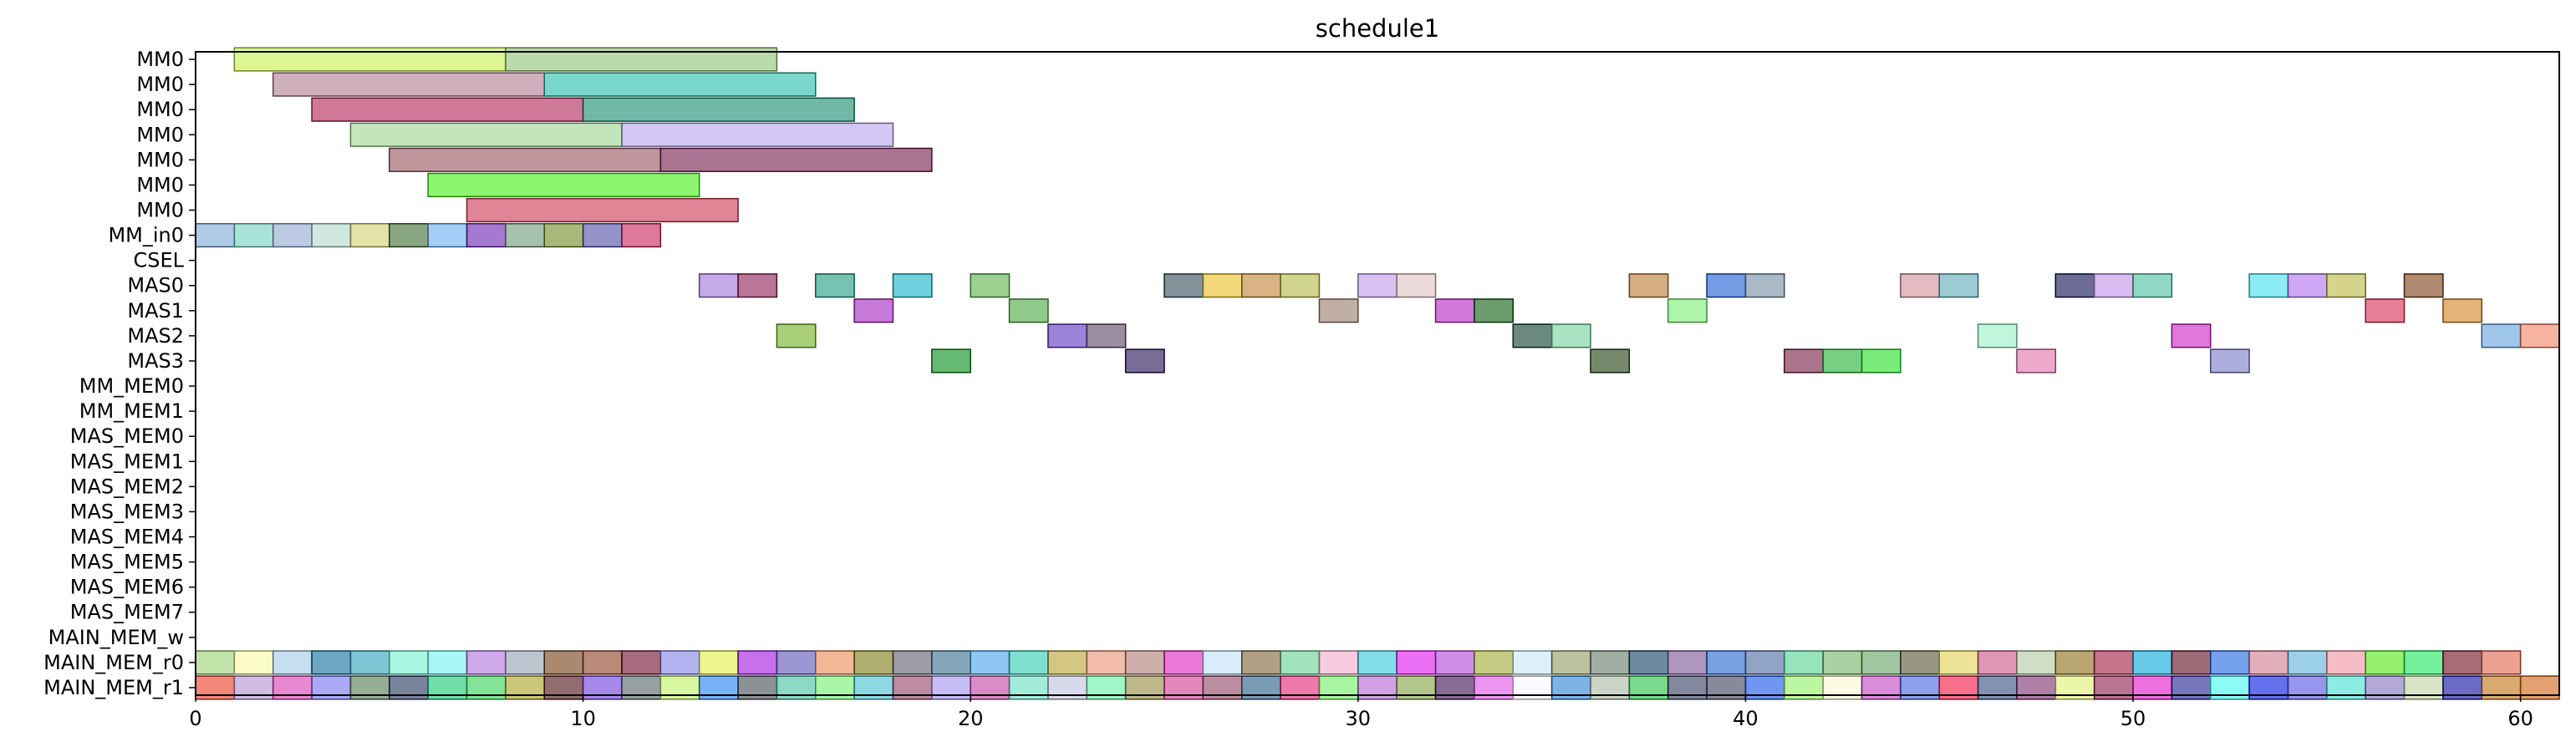  What do you see at coordinates (127, 487) in the screenshot?
I see `y-tick-label: MAS_MEM2` at bounding box center [127, 487].